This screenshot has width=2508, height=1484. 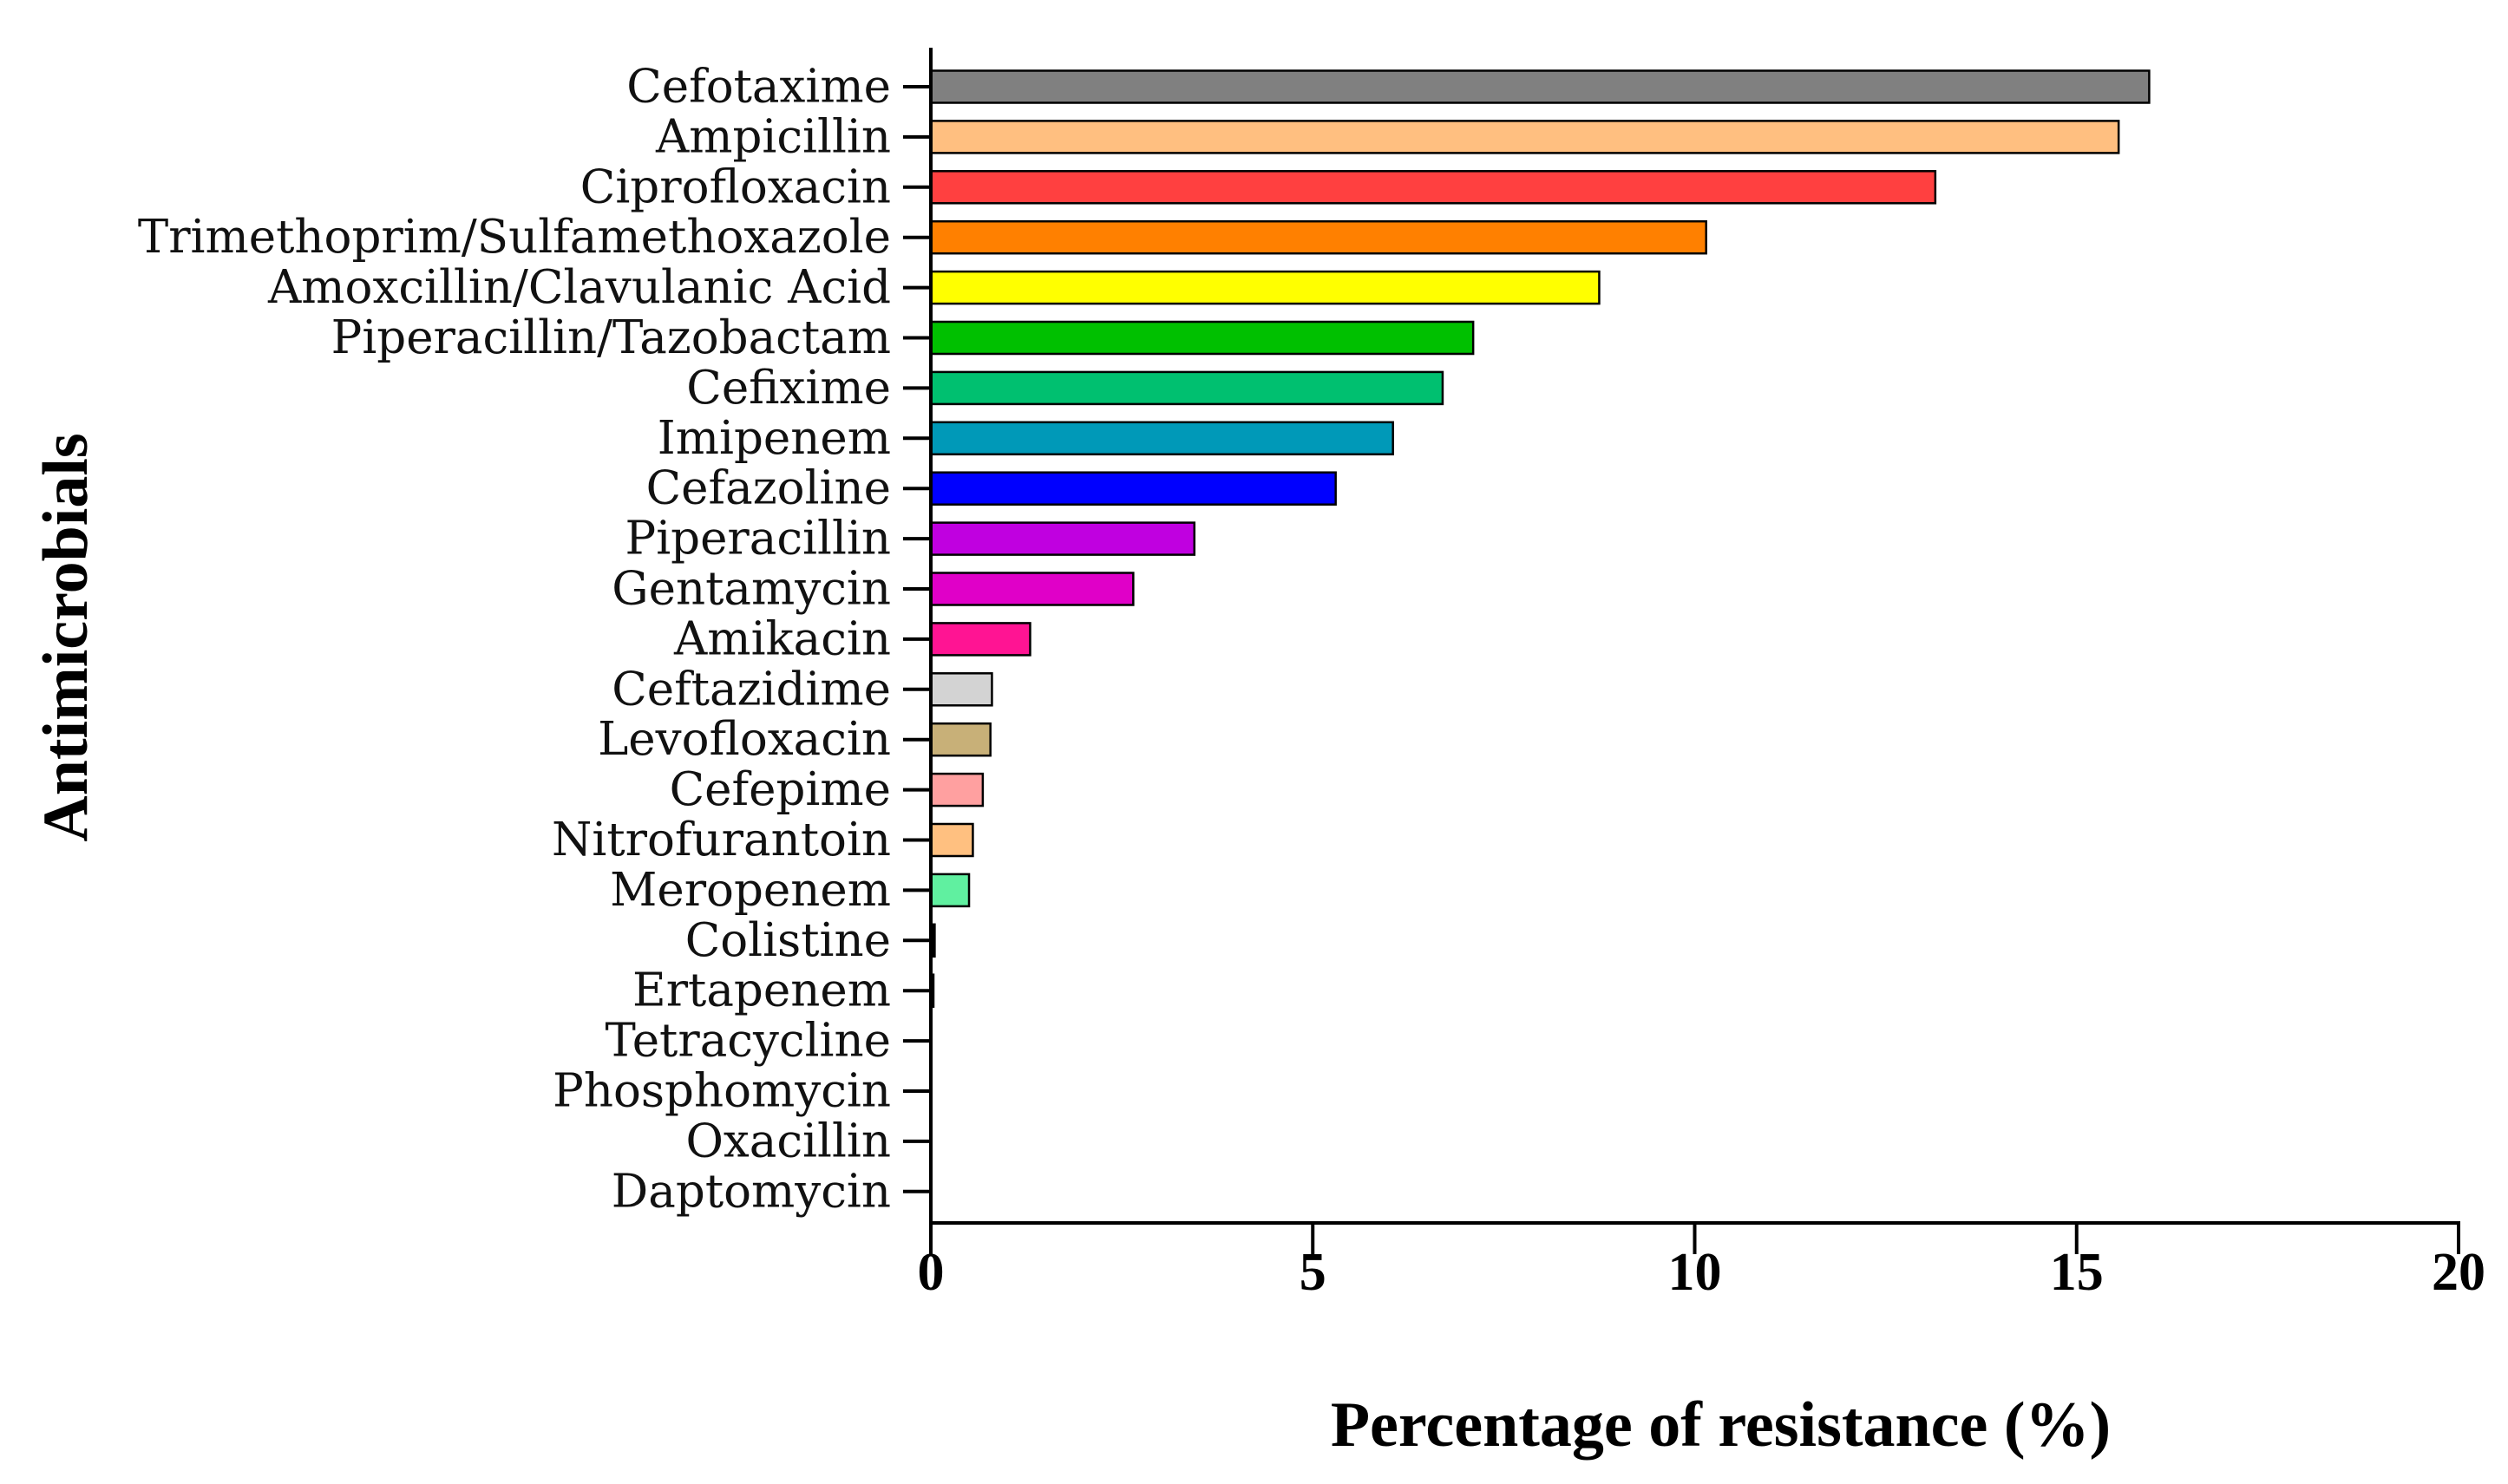 What do you see at coordinates (1313, 1272) in the screenshot?
I see `x-tick-label-5: 5` at bounding box center [1313, 1272].